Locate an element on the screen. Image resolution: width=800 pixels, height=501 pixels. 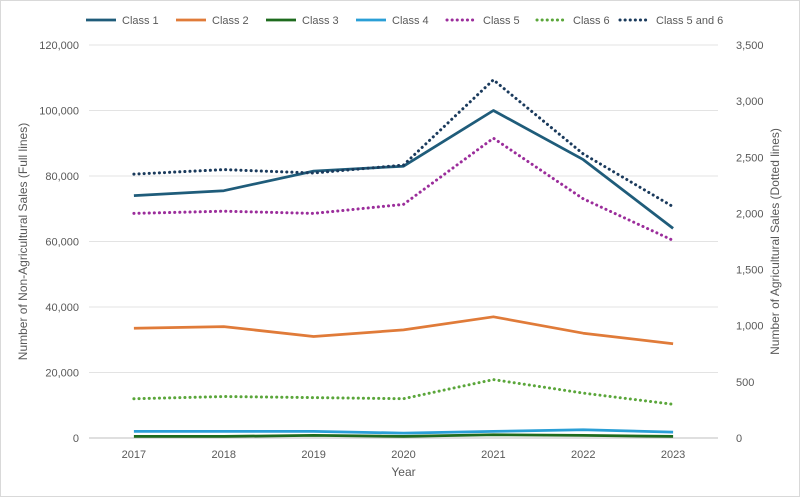
right-y-tick-label: 2,000 is located at coordinates (750, 214).